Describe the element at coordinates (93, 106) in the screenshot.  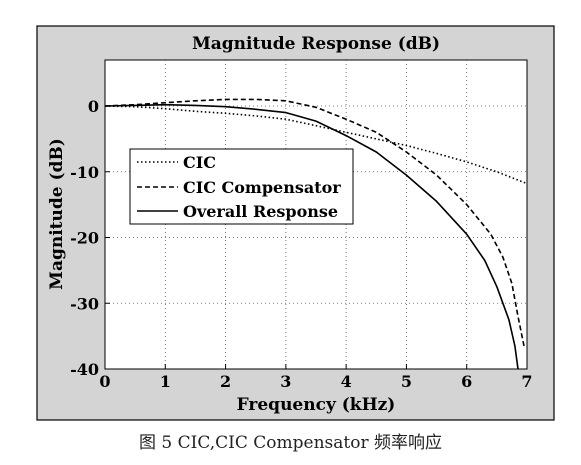
I see `y-tick-label: 0` at that location.